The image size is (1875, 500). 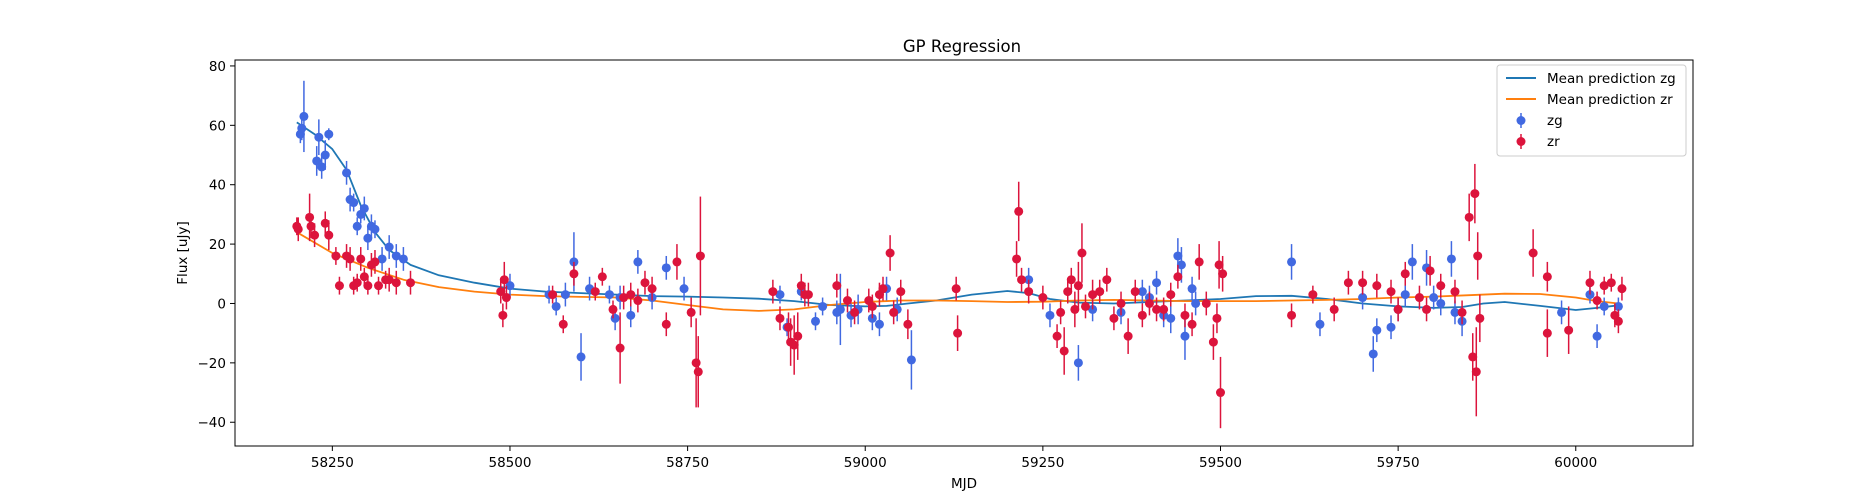 I want to click on x-tick-label: 58750, so click(x=687, y=463).